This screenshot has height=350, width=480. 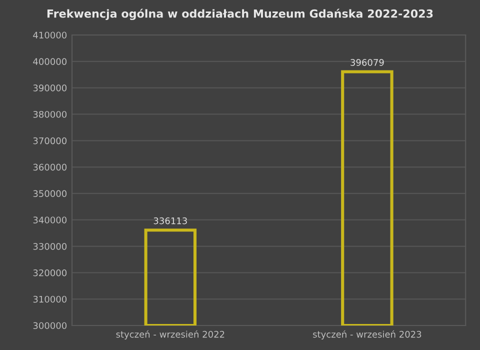 What do you see at coordinates (50, 326) in the screenshot?
I see `y-tick-label: 300000` at bounding box center [50, 326].